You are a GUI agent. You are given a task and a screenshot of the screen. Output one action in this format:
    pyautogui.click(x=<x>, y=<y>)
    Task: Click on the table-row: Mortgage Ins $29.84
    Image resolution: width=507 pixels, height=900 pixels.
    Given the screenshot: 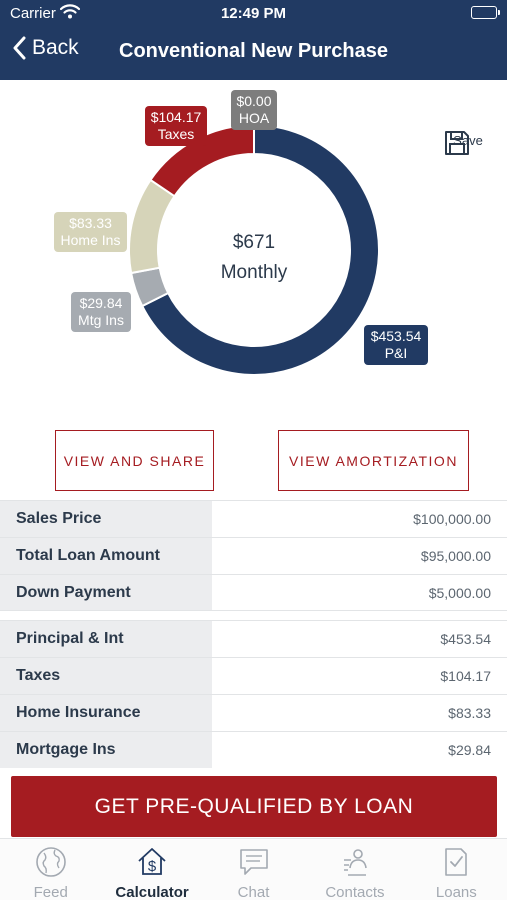 What is the action you would take?
    pyautogui.click(x=253, y=749)
    